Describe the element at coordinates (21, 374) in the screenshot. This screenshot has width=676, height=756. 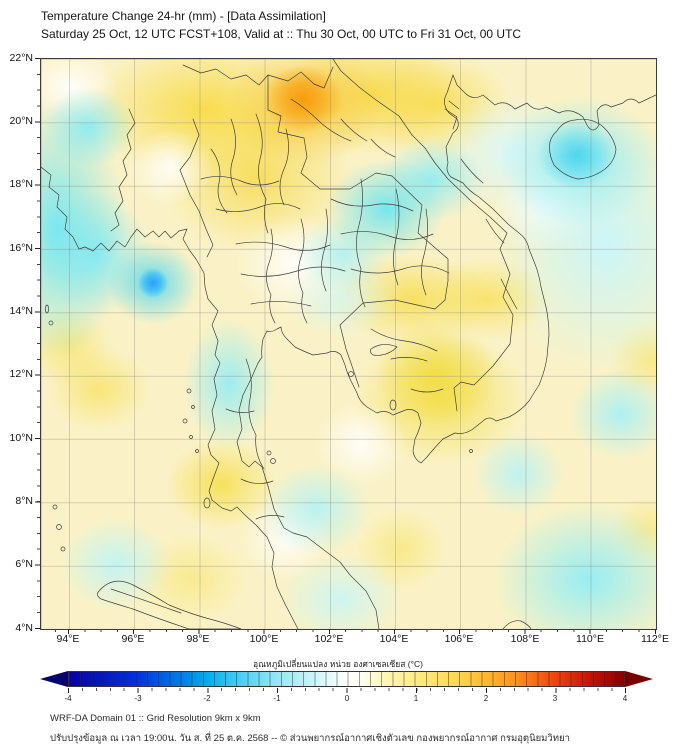
I see `y-tick-label: 12°N` at that location.